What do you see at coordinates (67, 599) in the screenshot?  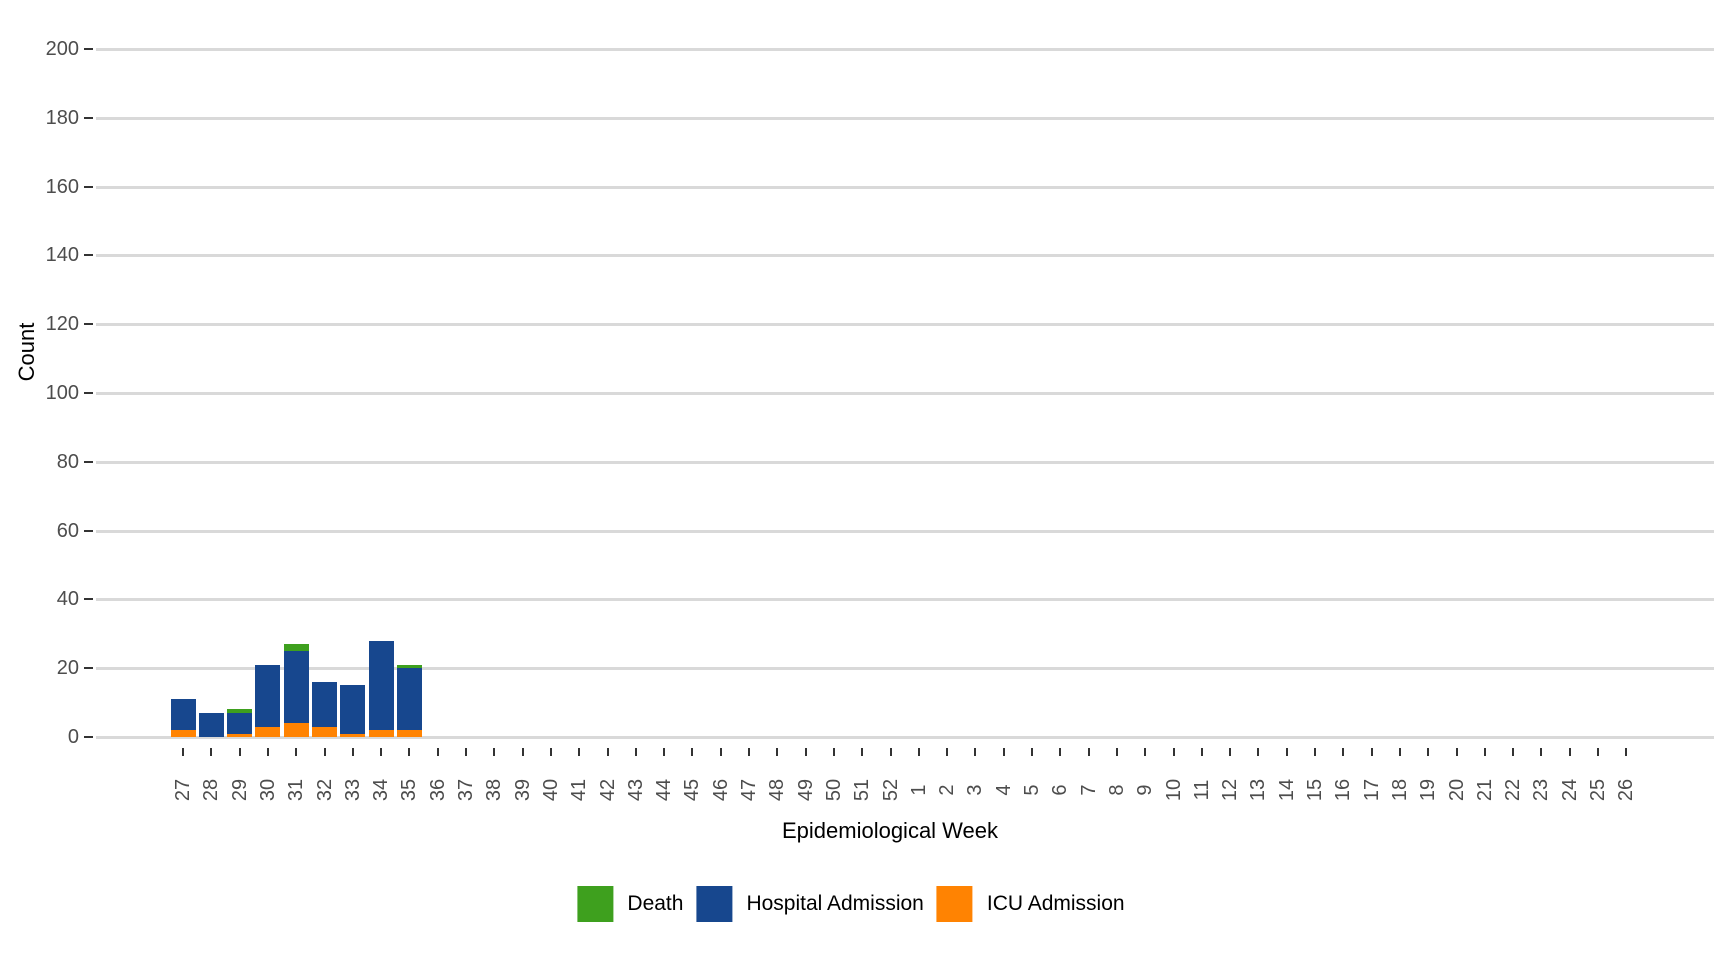 I see `y-axis-tick-label: 40` at bounding box center [67, 599].